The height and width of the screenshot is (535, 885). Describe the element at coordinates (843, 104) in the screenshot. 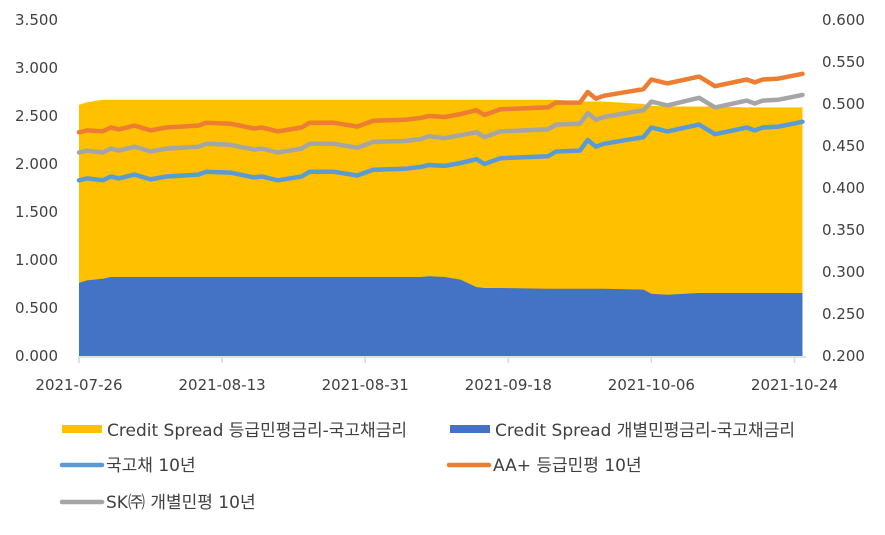

I see `right-y-tick-label: 0.500` at that location.